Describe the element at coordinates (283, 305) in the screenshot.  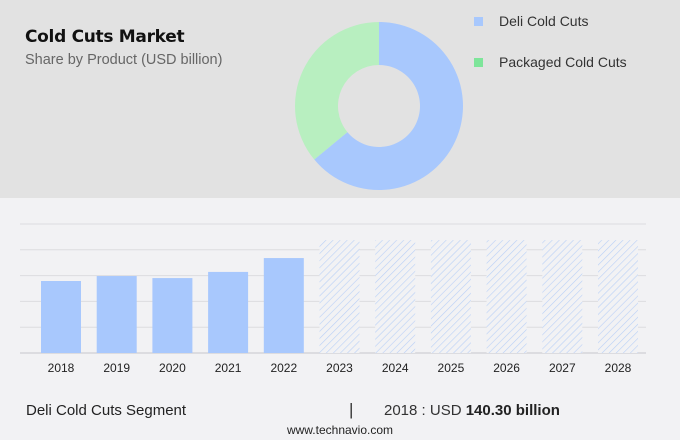
I see `bar-2022` at that location.